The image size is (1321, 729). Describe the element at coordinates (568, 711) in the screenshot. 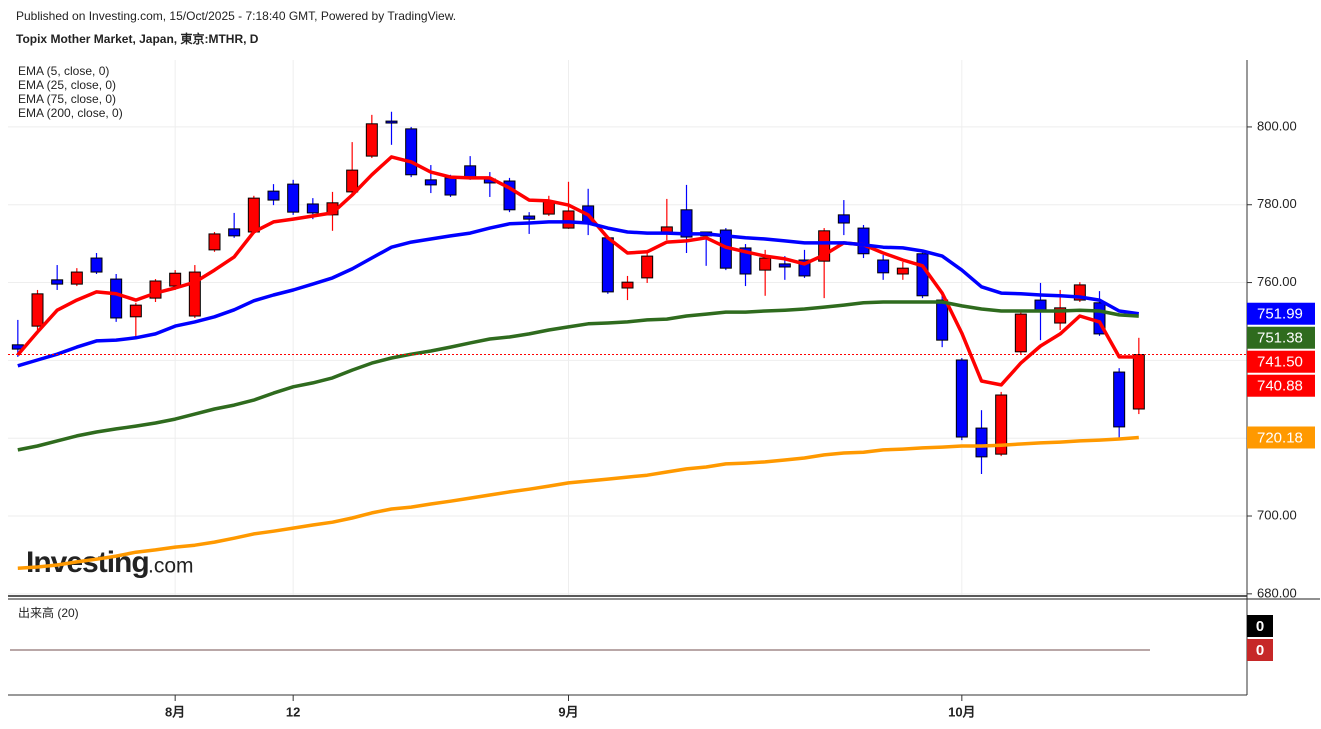

I see `x-tick-label: 9月` at that location.